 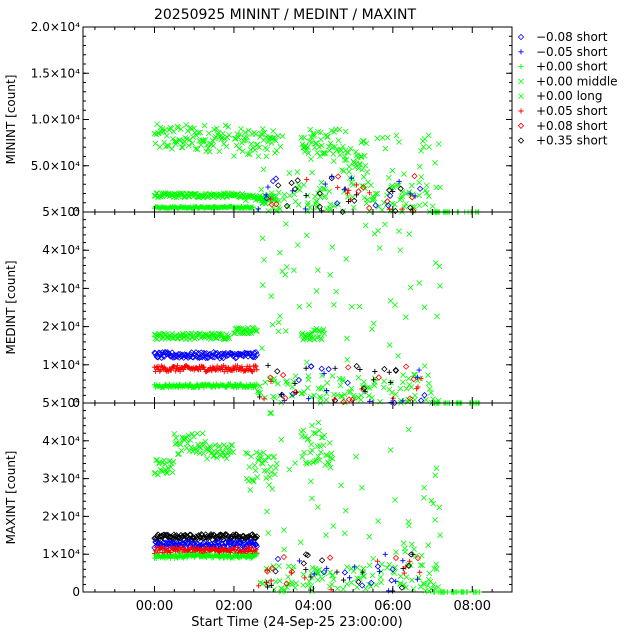 What do you see at coordinates (313, 606) in the screenshot?
I see `x-tick-label: 04:00` at bounding box center [313, 606].